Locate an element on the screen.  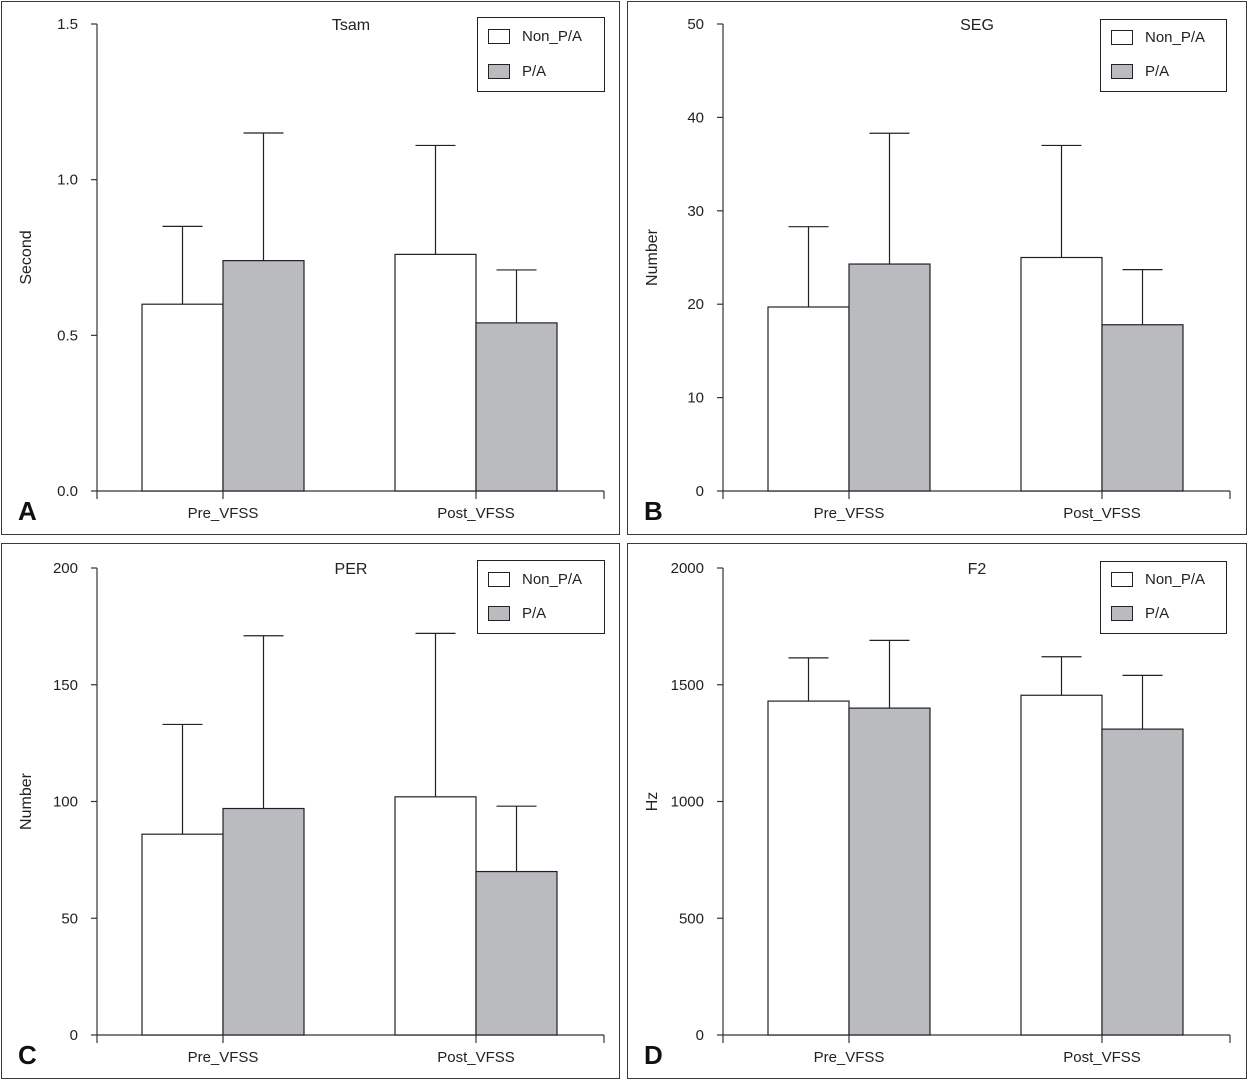
y-tick-label: 30 is located at coordinates (695, 211).